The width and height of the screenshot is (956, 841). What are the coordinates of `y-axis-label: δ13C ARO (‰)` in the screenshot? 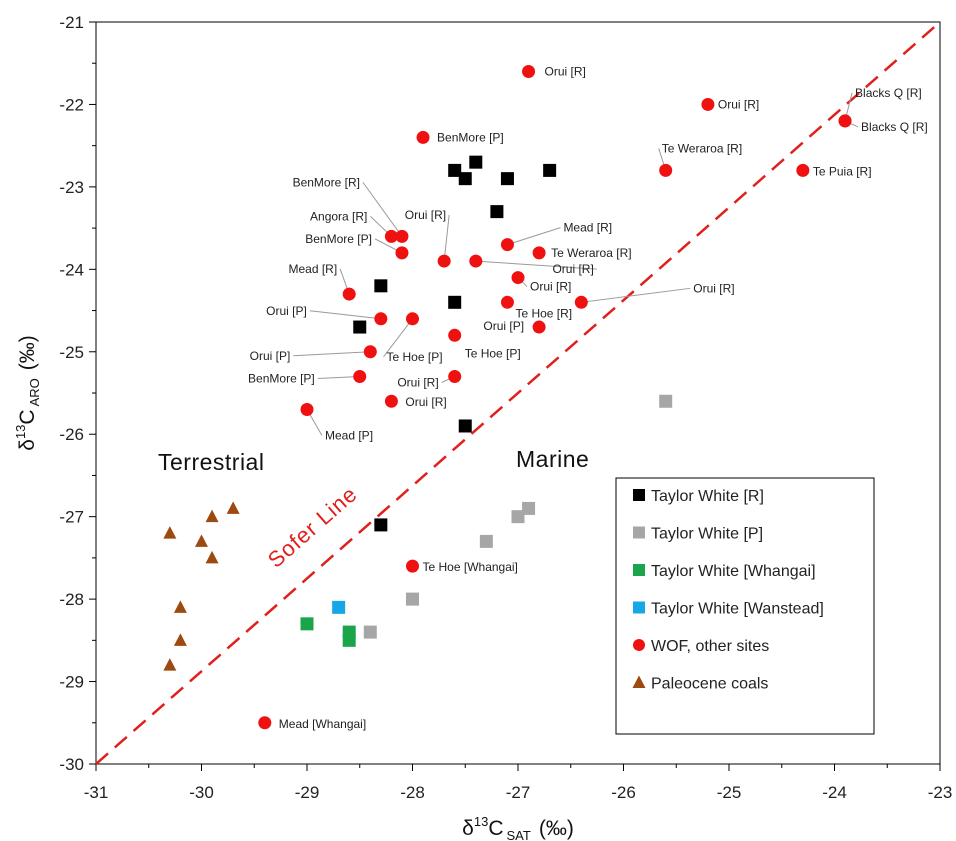 It's located at (27, 393).